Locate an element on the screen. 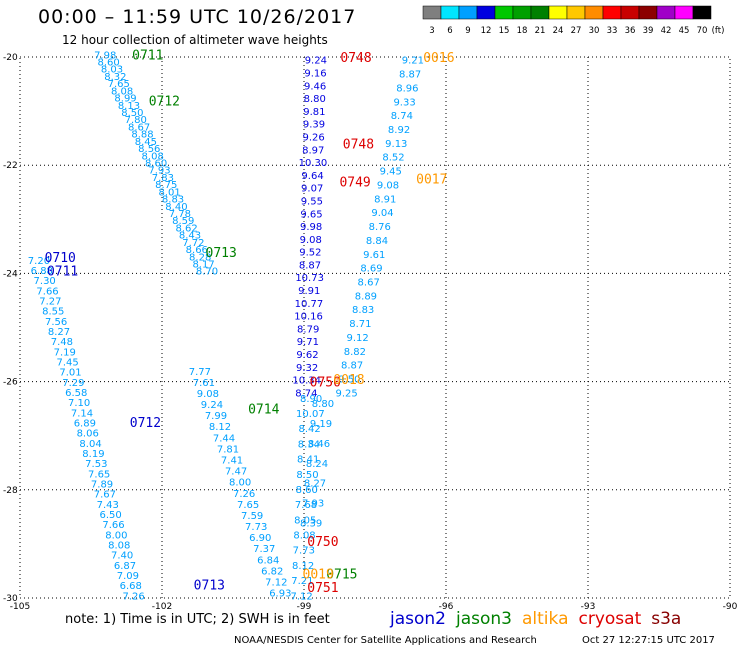  wave-height-value: 7.61 is located at coordinates (204, 383).